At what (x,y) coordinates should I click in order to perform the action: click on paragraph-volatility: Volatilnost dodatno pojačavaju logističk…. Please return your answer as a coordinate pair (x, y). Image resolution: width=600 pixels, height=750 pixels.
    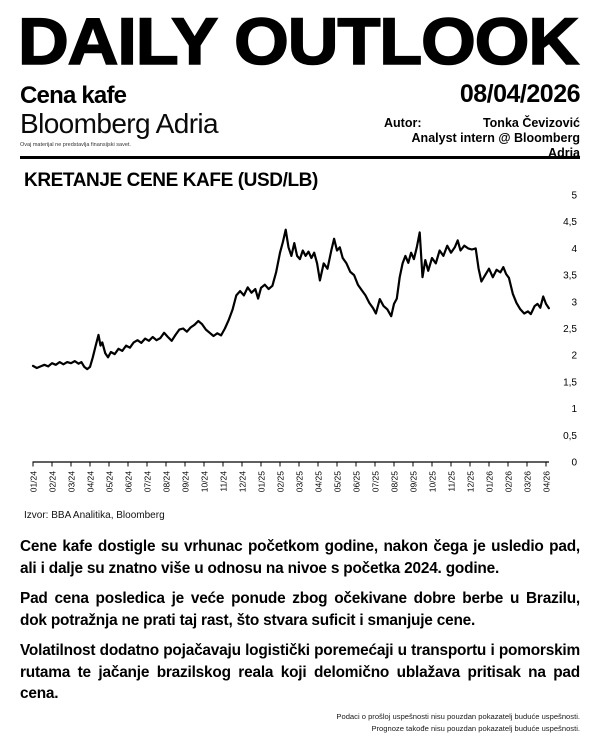
    Looking at the image, I should click on (300, 672).